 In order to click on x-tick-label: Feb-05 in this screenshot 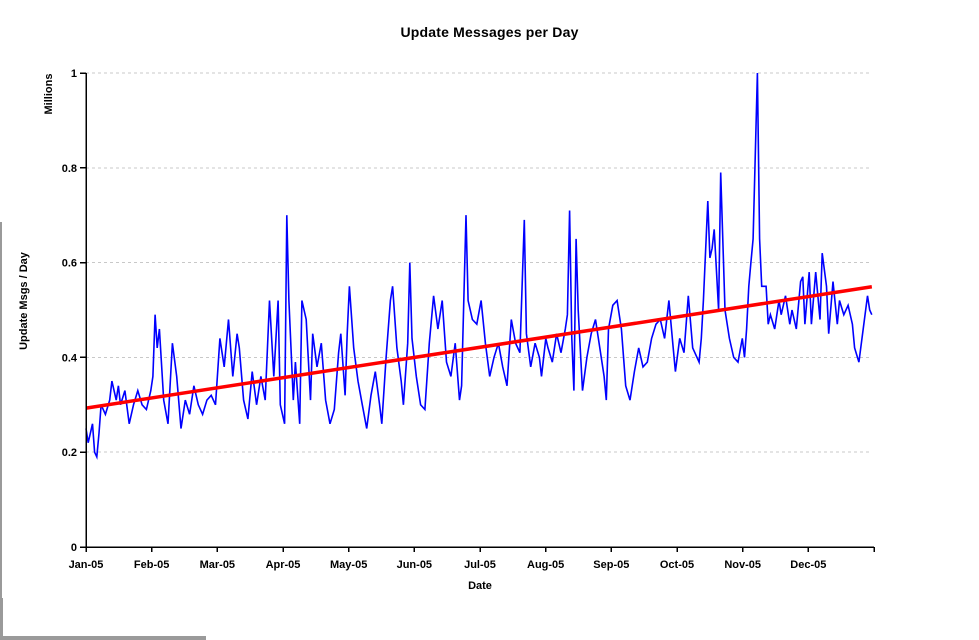, I will do `click(151, 565)`.